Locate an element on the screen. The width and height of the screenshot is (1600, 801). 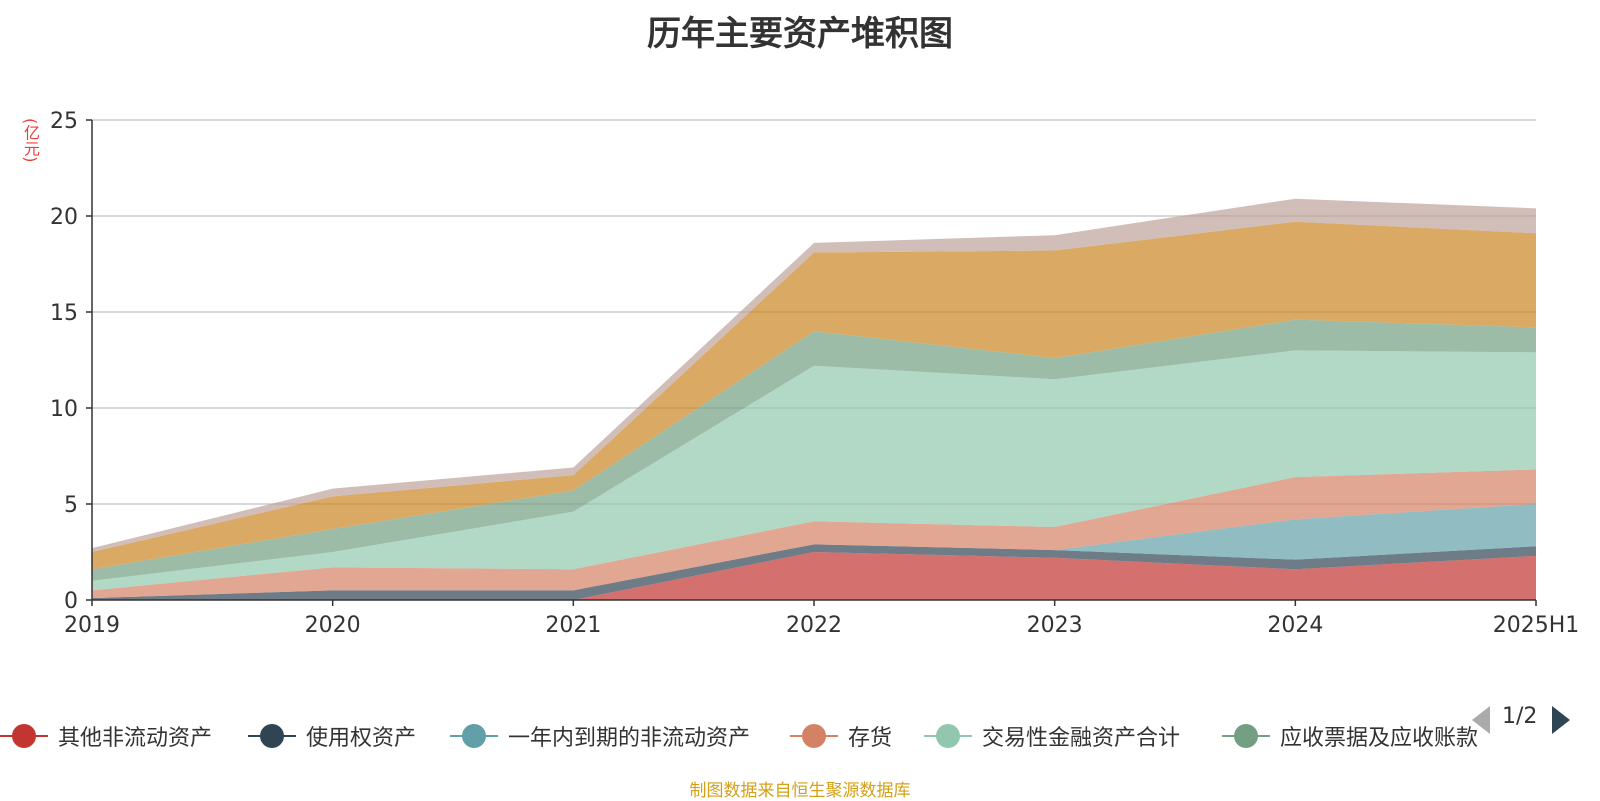
legend-item: 交易性金融资产合计 is located at coordinates (1052, 736).